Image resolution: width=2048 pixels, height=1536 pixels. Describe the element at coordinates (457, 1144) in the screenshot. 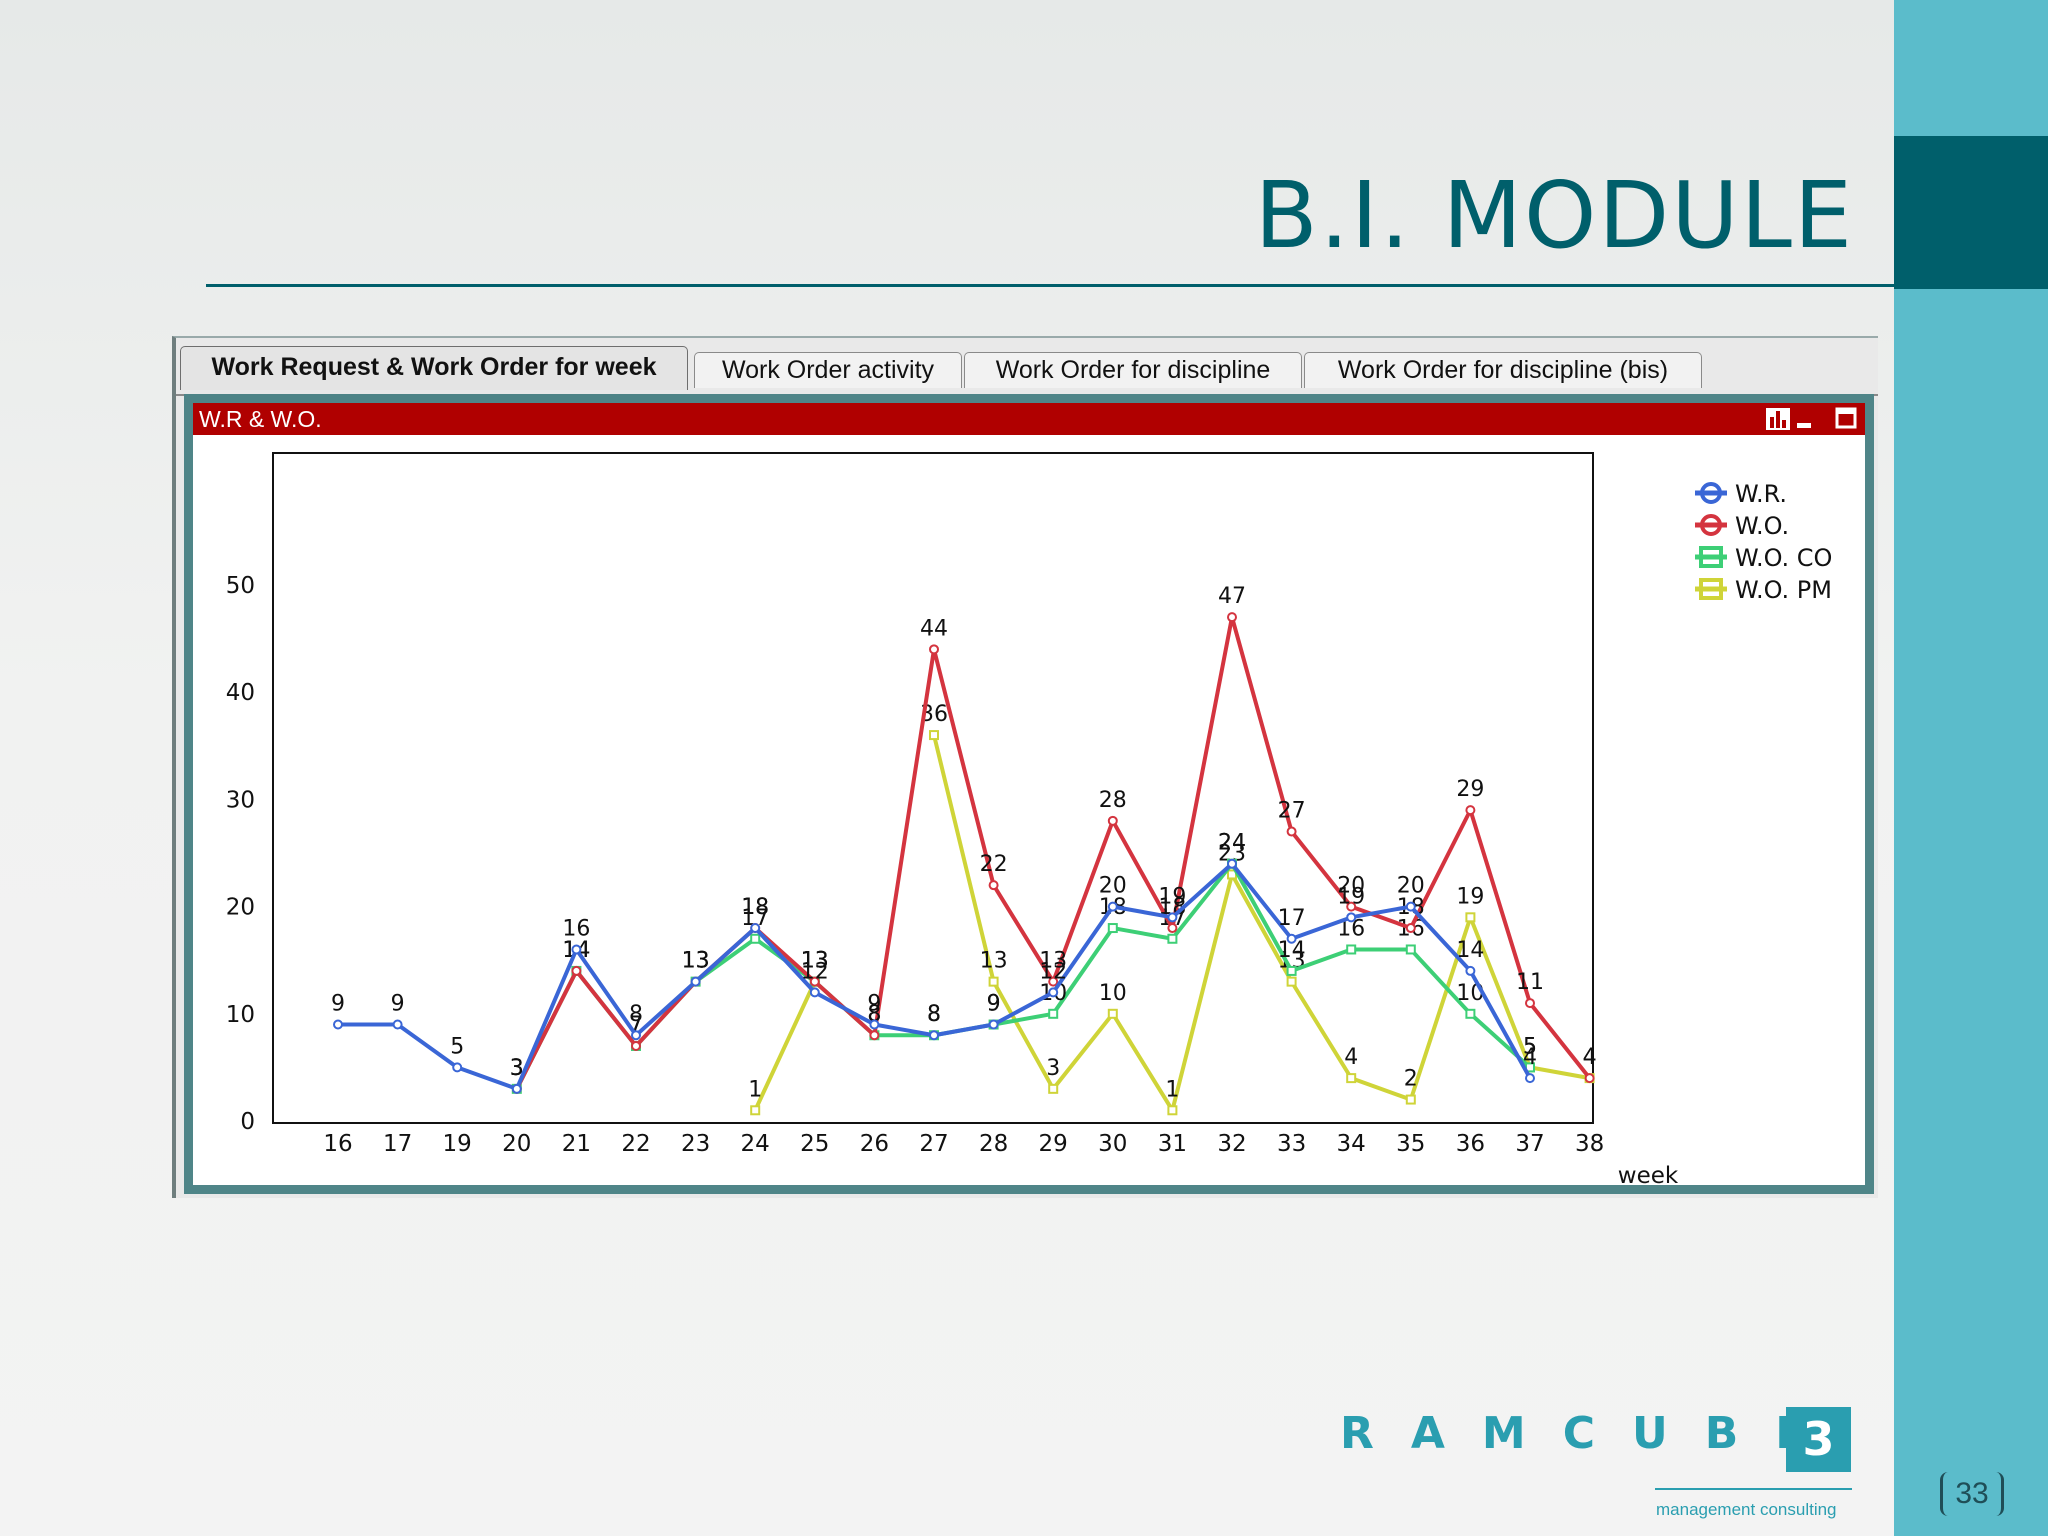

I see `x-tick-label: 19` at that location.